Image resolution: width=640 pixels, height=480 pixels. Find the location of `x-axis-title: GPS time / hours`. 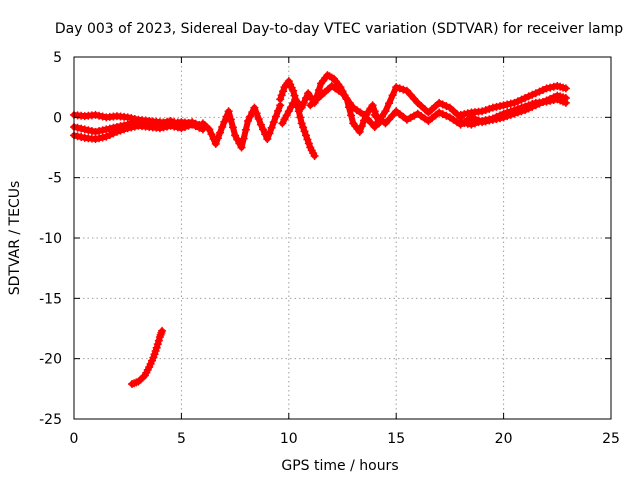

x-axis-title: GPS time / hours is located at coordinates (339, 466).